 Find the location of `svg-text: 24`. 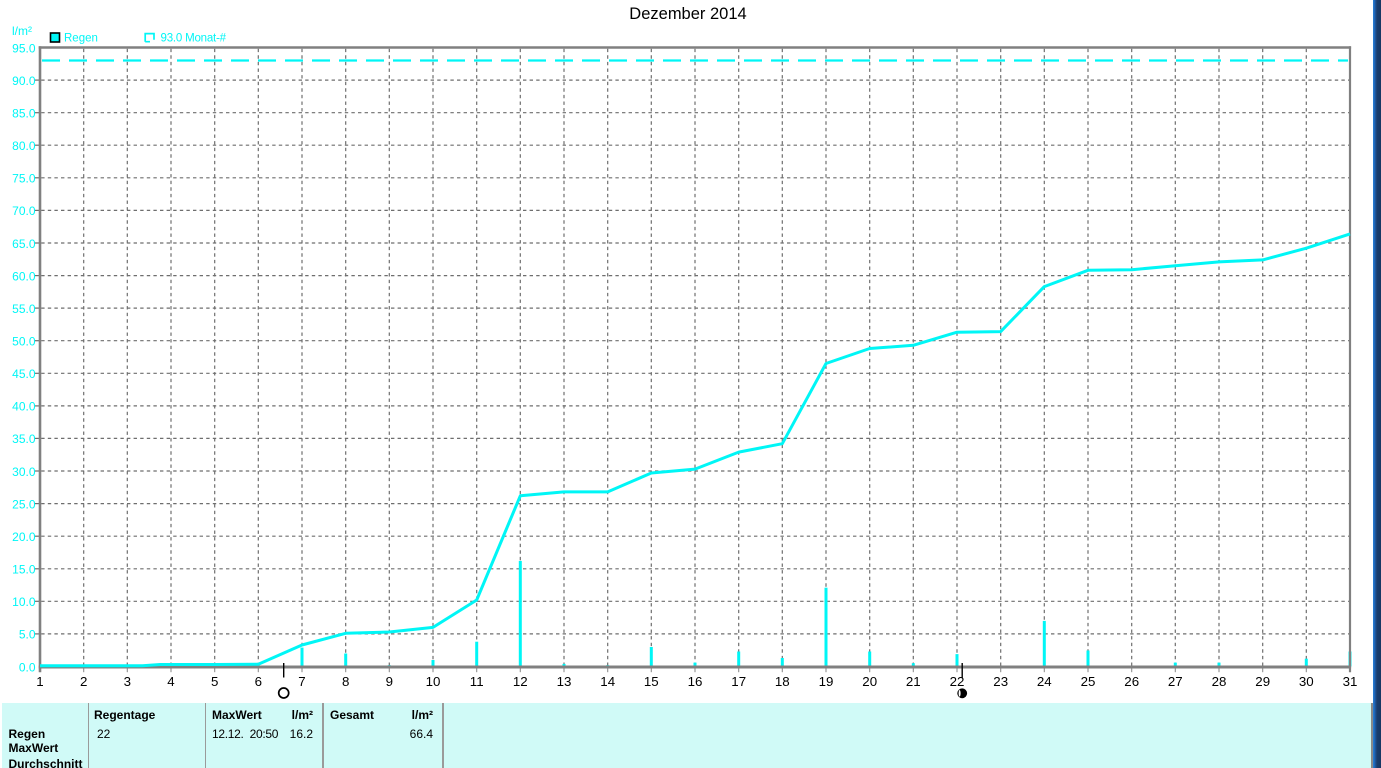

svg-text: 24 is located at coordinates (1044, 681).